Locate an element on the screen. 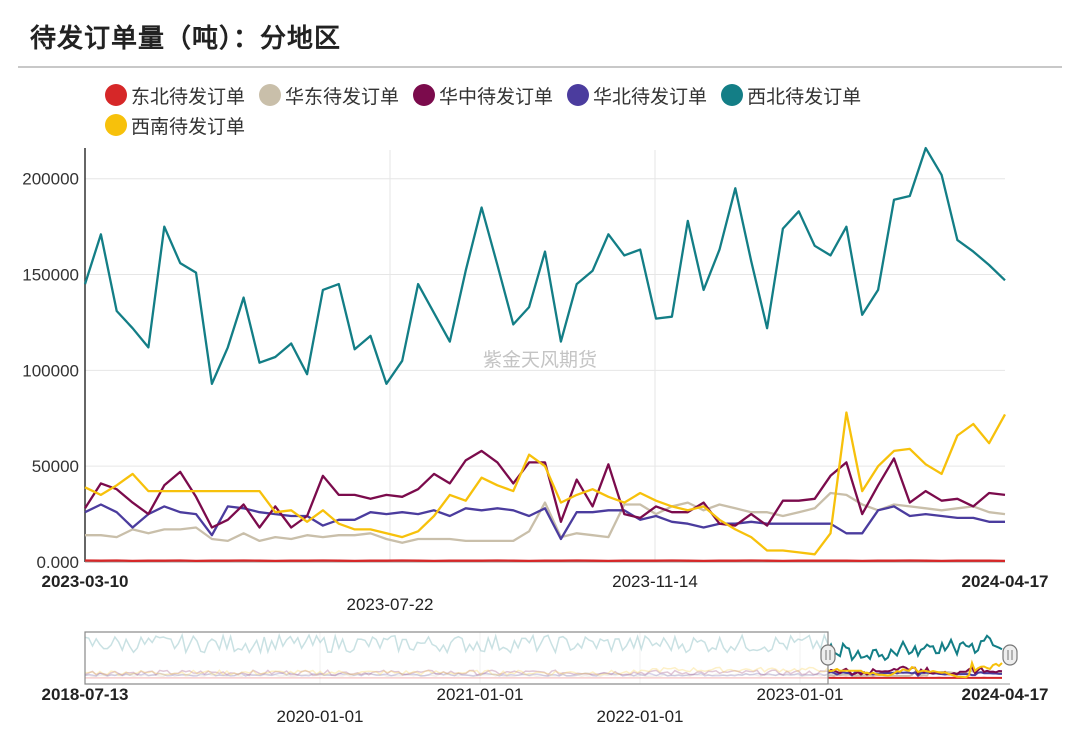  y-tick-label: 200000 is located at coordinates (50, 179).